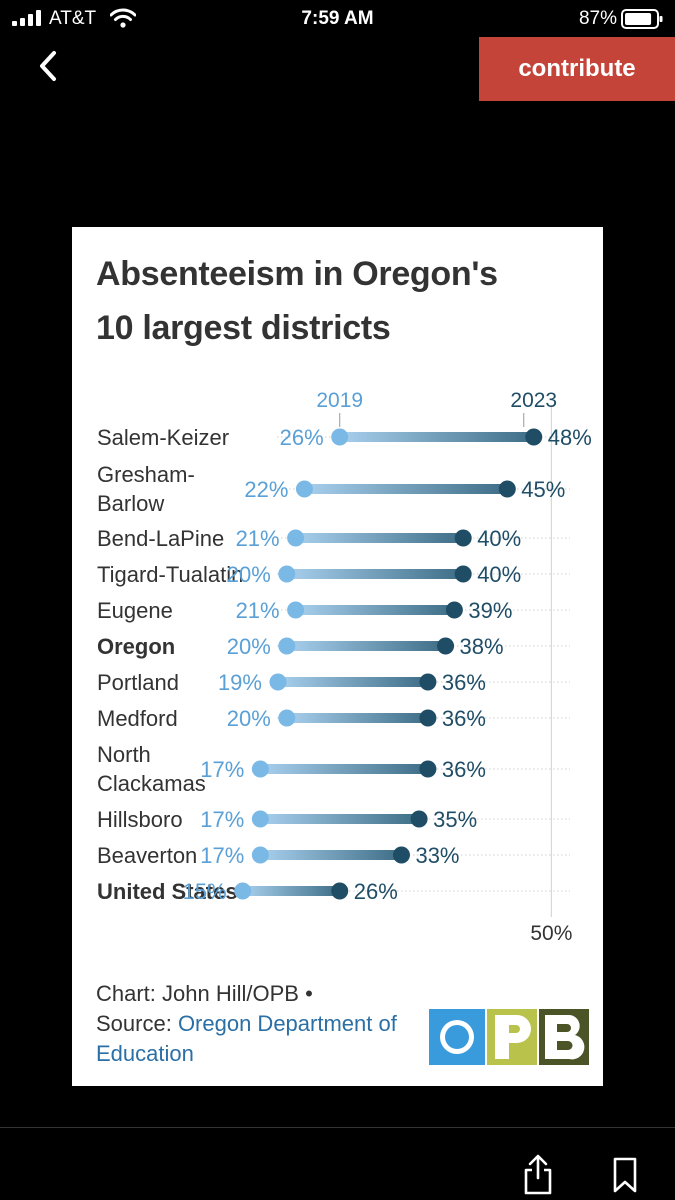 The image size is (675, 1200). What do you see at coordinates (577, 69) in the screenshot?
I see `contribute-button: contribute` at bounding box center [577, 69].